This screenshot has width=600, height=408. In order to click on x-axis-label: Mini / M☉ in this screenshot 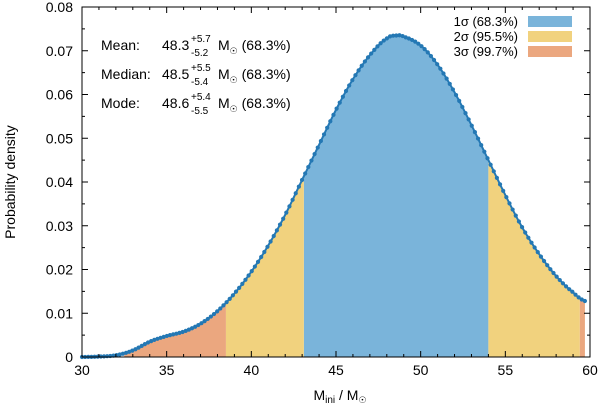, I will do `click(339, 396)`.